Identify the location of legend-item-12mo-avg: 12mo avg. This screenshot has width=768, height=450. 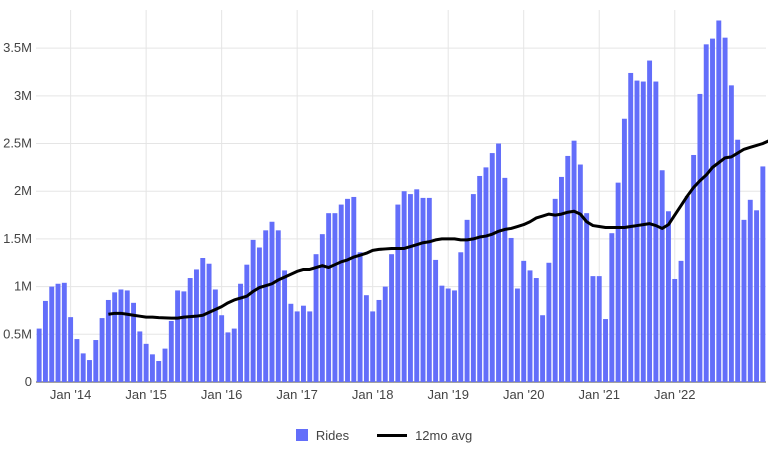
(424, 435).